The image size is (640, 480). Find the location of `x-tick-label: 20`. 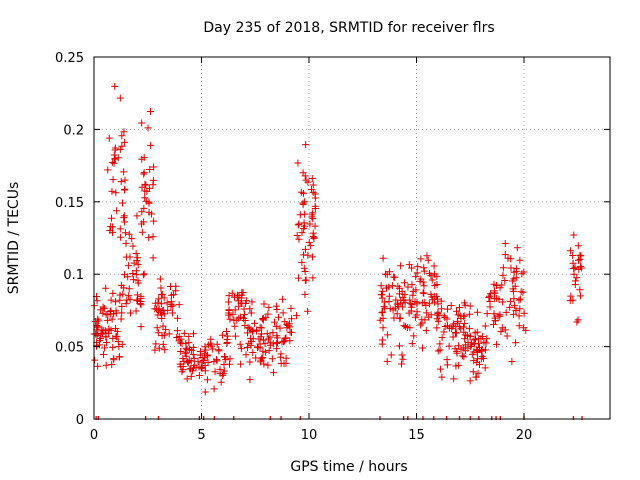

x-tick-label: 20 is located at coordinates (524, 435).